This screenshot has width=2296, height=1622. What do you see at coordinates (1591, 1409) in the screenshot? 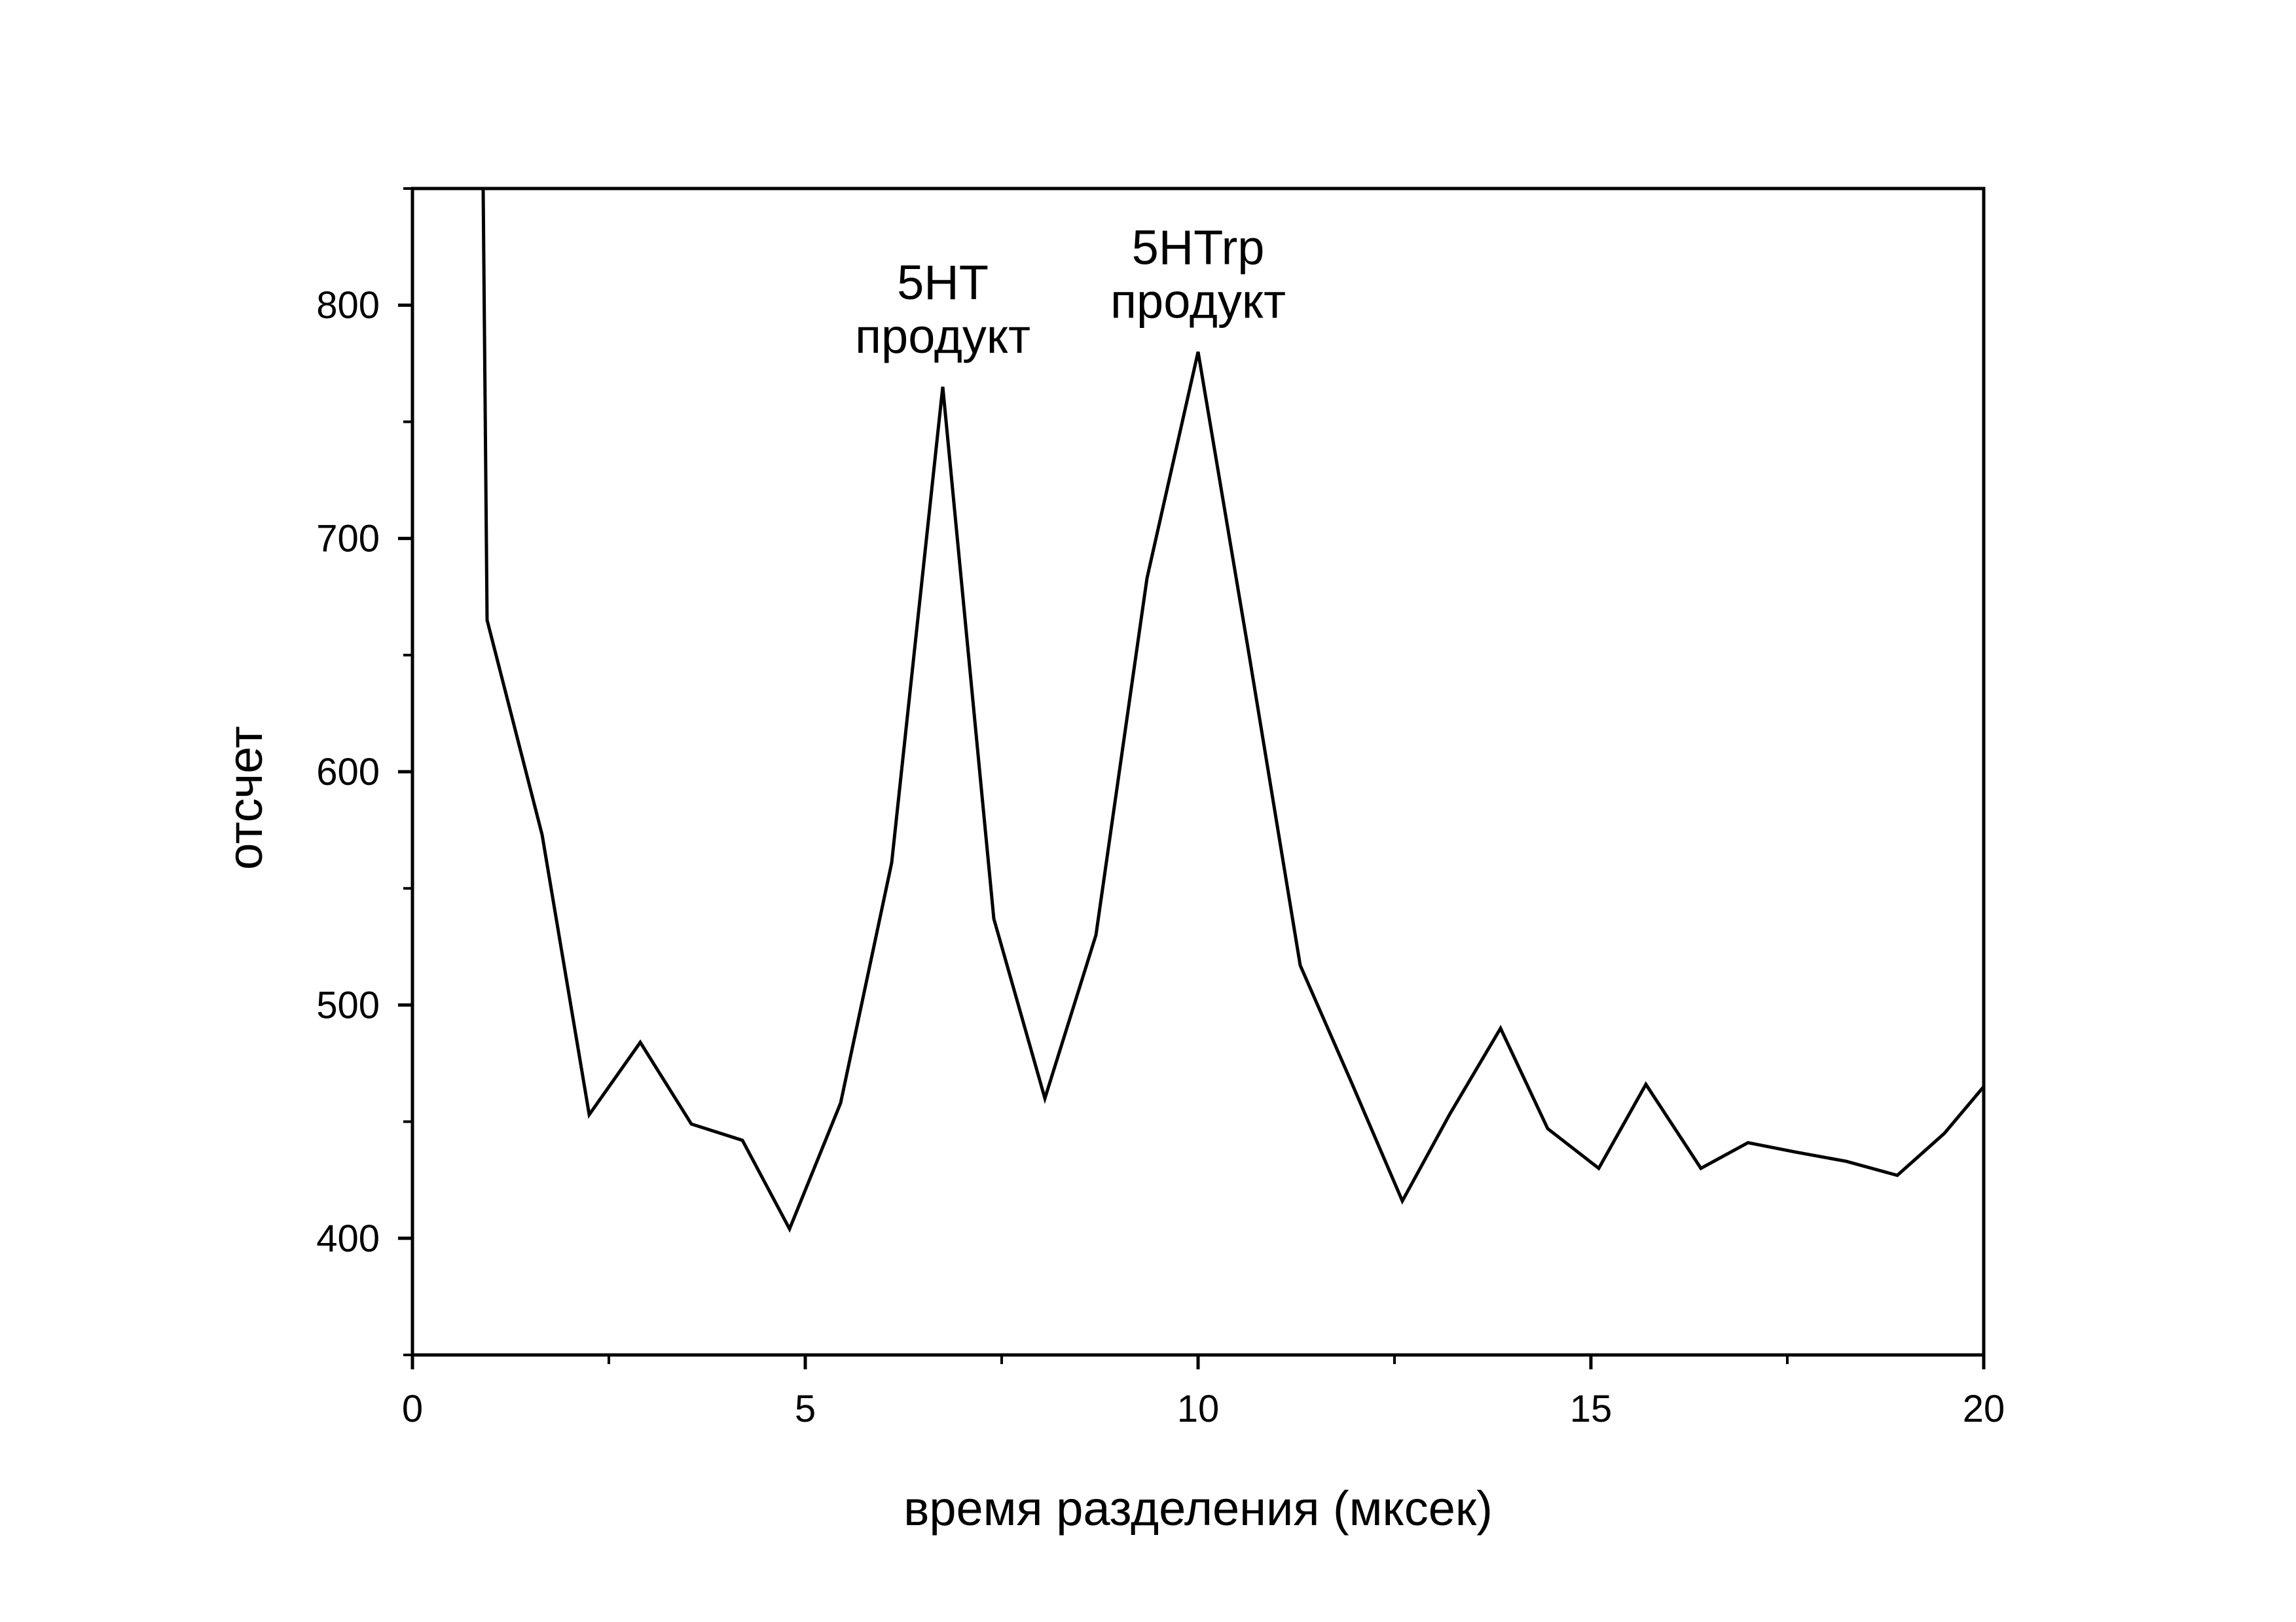
I see `x-tick-label: 15` at bounding box center [1591, 1409].